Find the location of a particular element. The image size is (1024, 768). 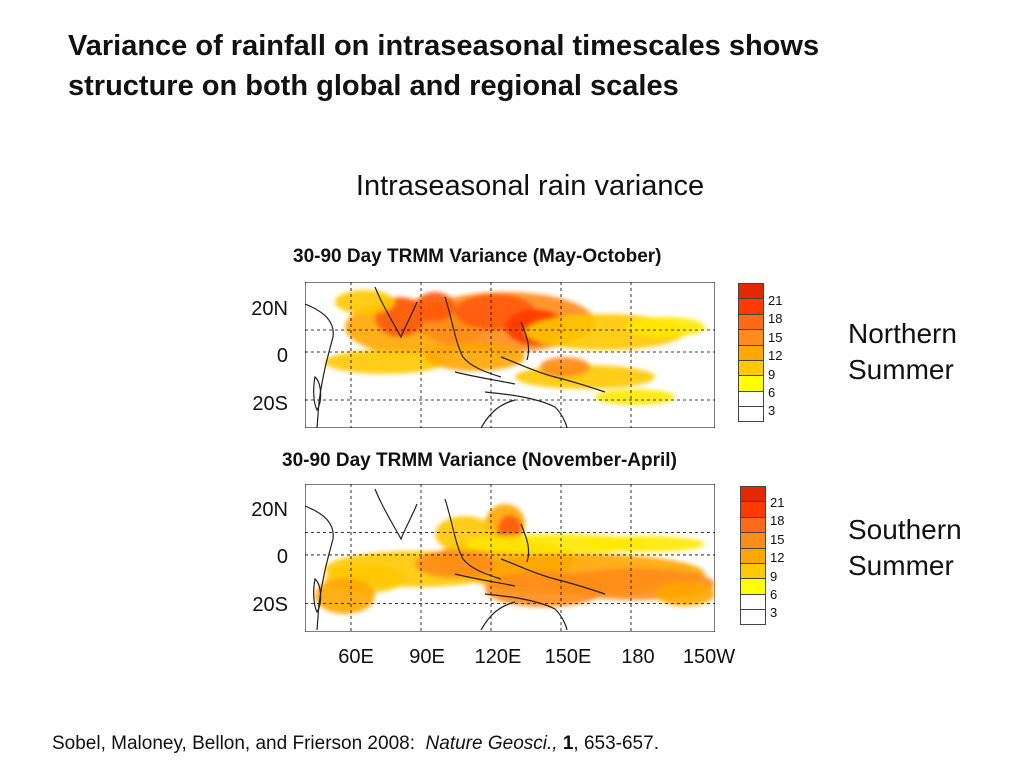

figure-subtitle: Intraseasonal rain variance is located at coordinates (530, 186).